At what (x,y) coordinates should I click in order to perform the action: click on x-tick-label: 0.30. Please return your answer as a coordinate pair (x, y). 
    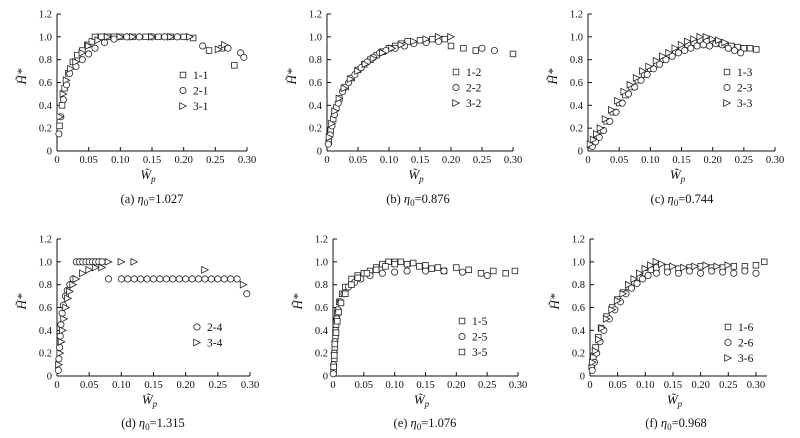
    Looking at the image, I should click on (250, 385).